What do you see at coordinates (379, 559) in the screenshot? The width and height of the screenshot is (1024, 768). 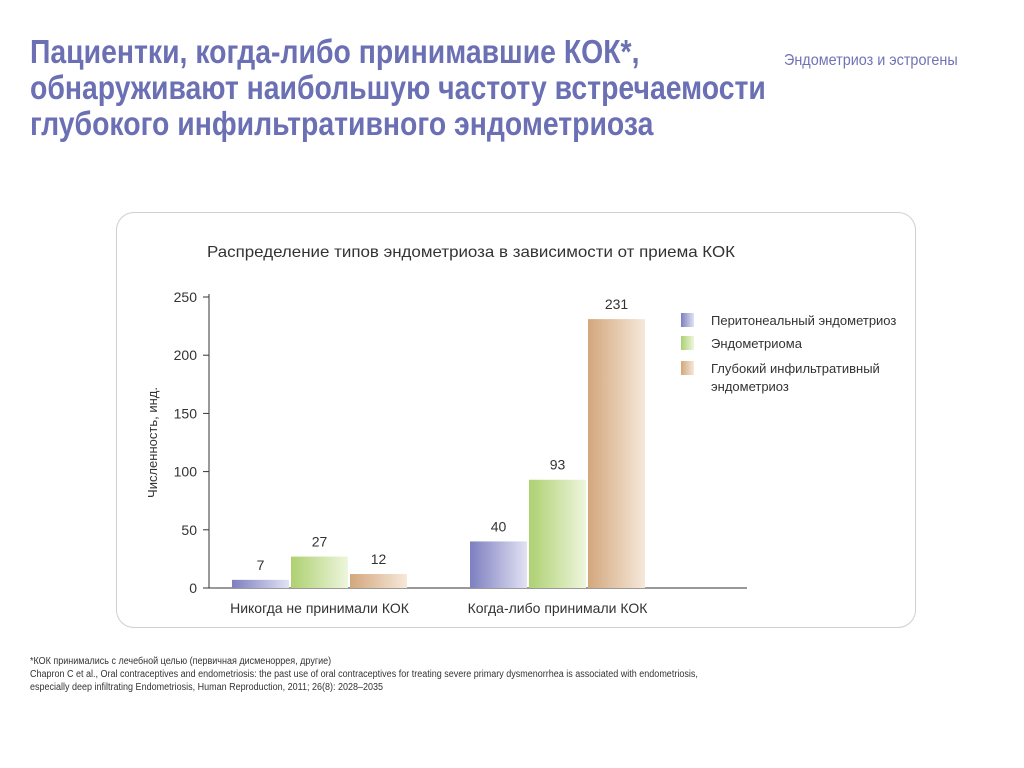 I see `data-label: 12` at bounding box center [379, 559].